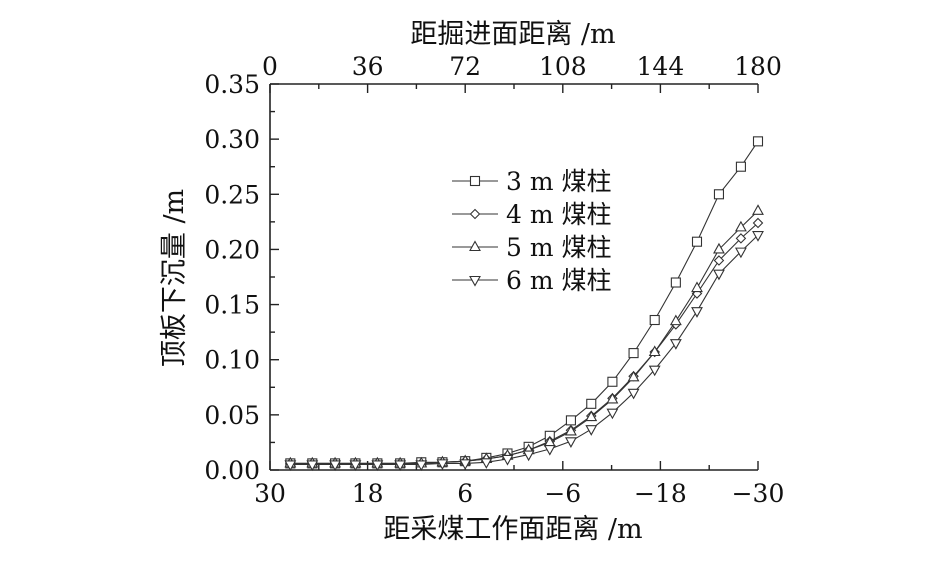 Image resolution: width=945 pixels, height=571 pixels. Describe the element at coordinates (758, 493) in the screenshot. I see `x-tick-label: −30` at that location.